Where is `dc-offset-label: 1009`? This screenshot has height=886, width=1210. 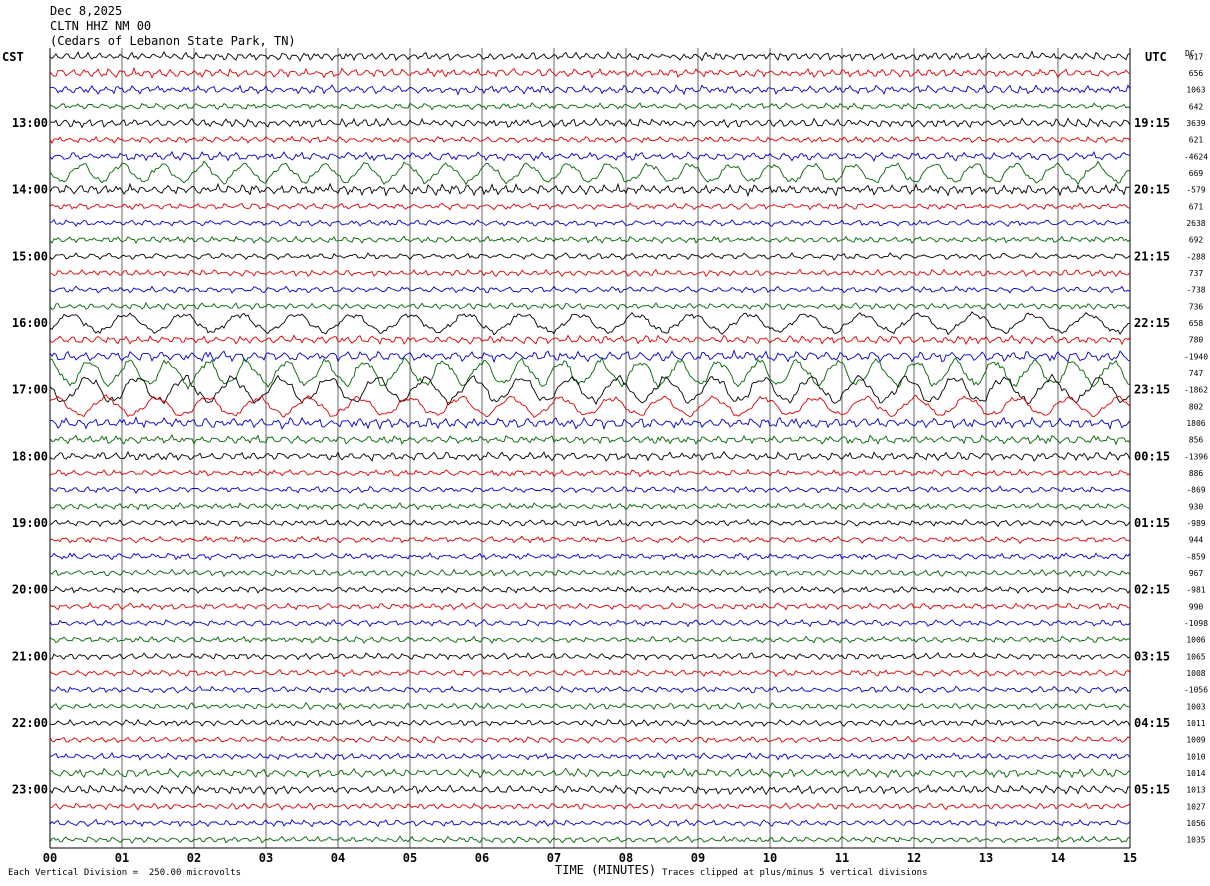 dc-offset-label: 1009 is located at coordinates (1195, 740).